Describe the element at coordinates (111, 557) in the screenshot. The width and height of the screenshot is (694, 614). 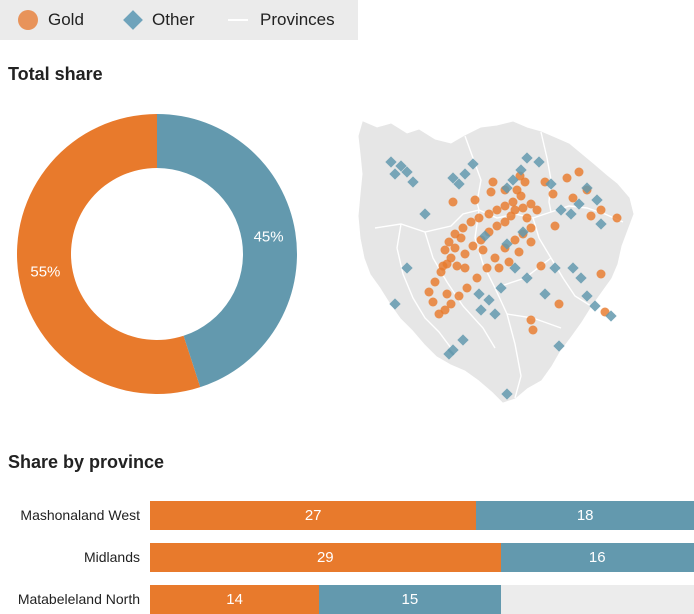
I see `bar-category-label: Midlands` at that location.